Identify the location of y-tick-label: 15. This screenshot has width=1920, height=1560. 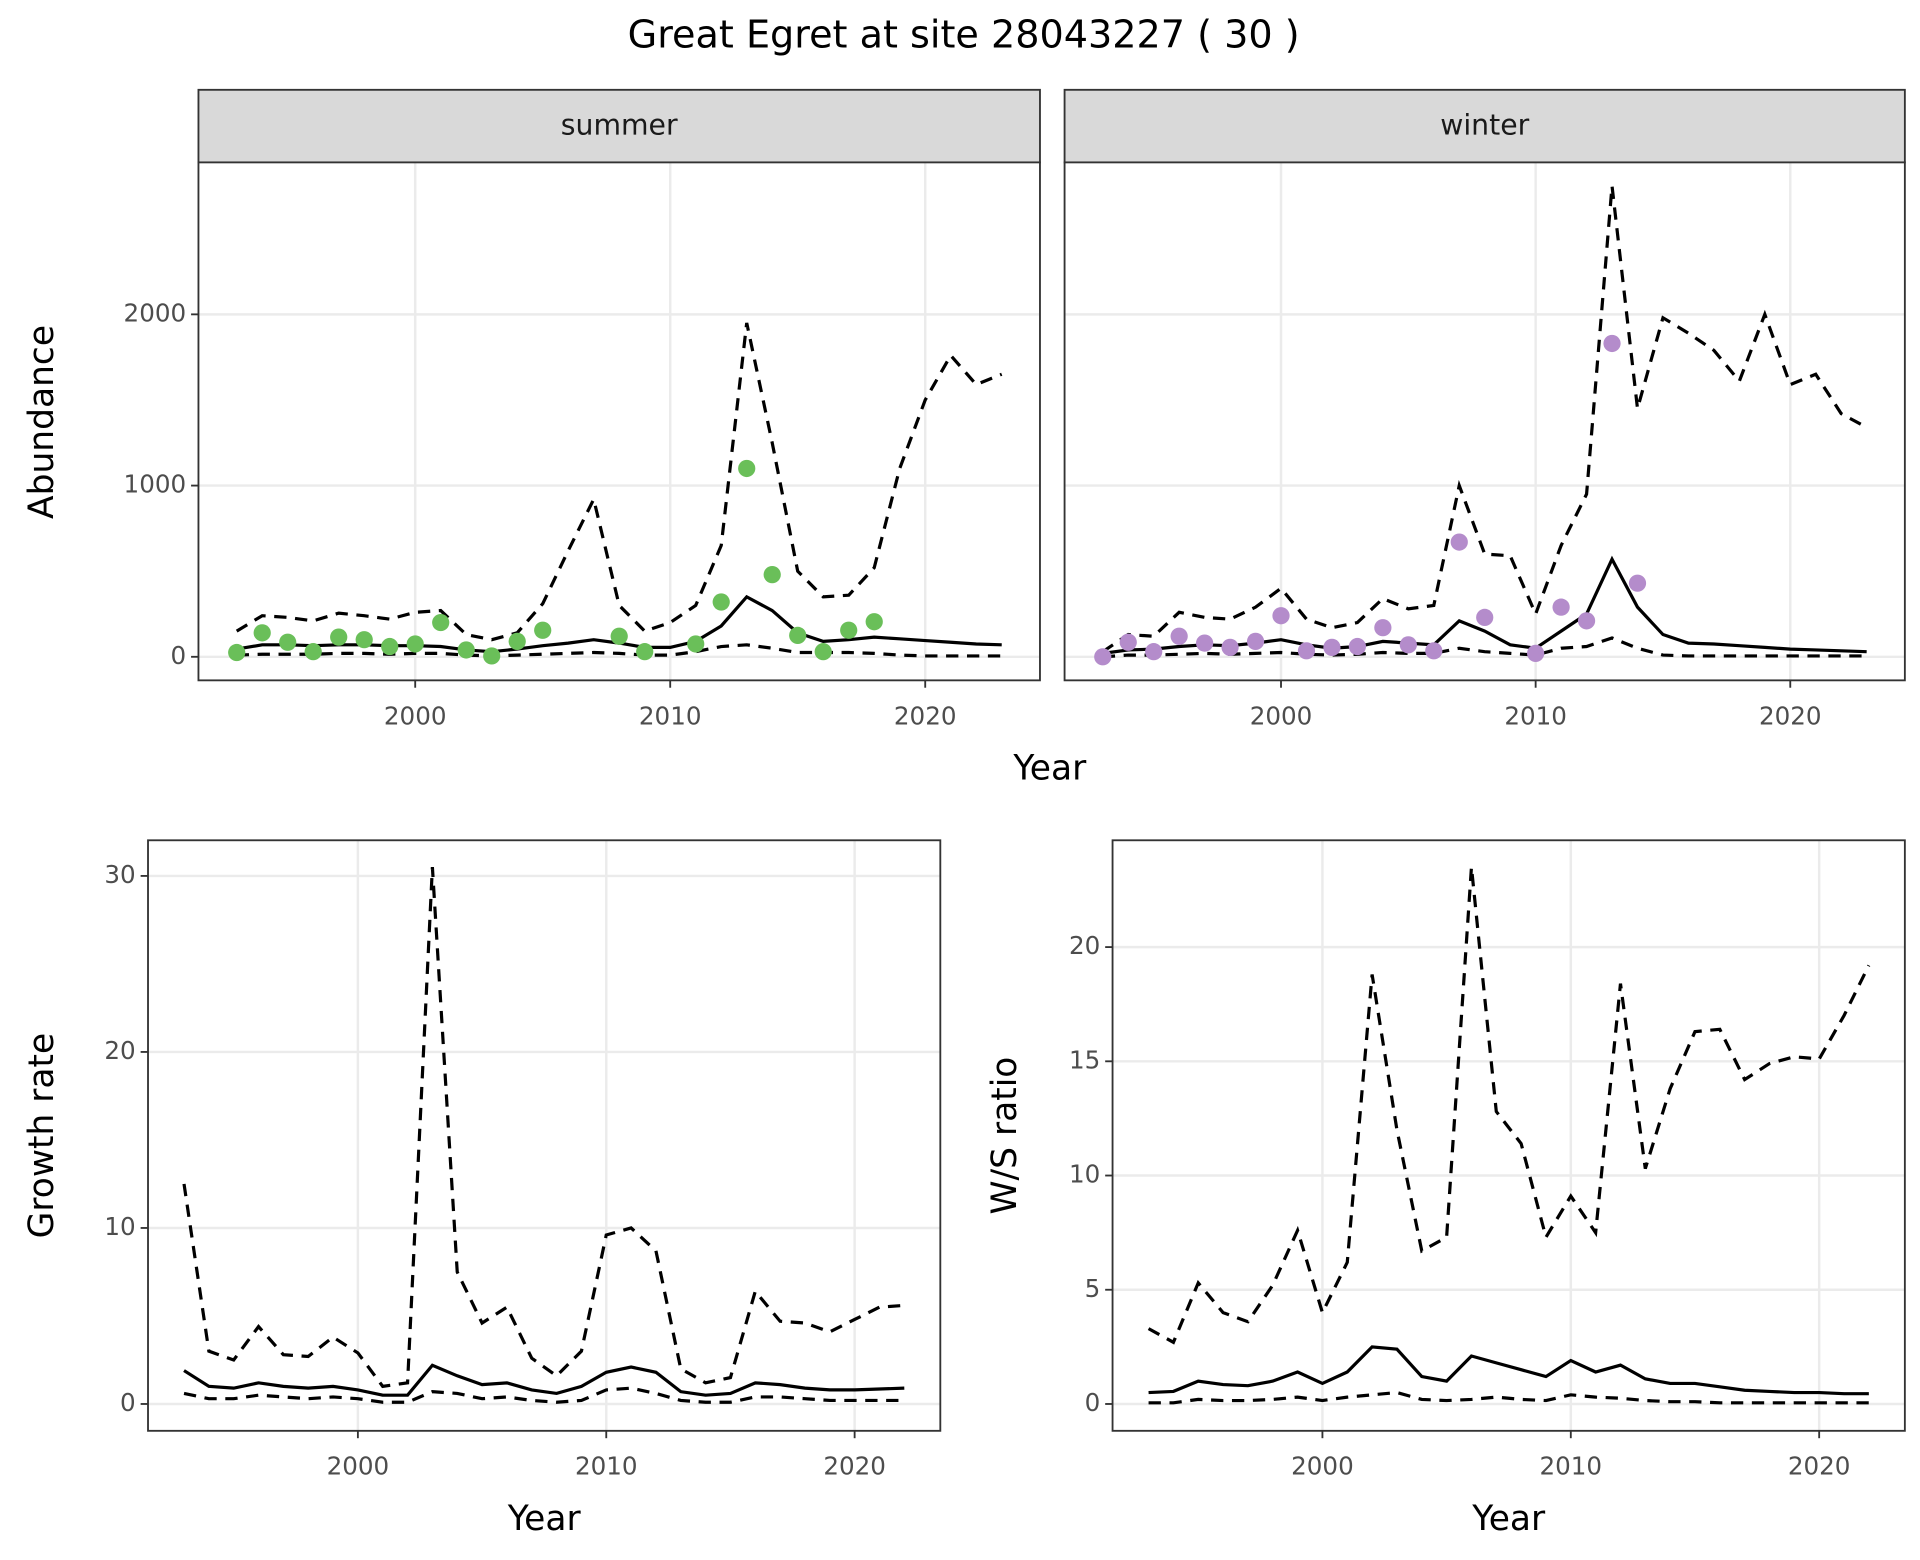
(1084, 1059).